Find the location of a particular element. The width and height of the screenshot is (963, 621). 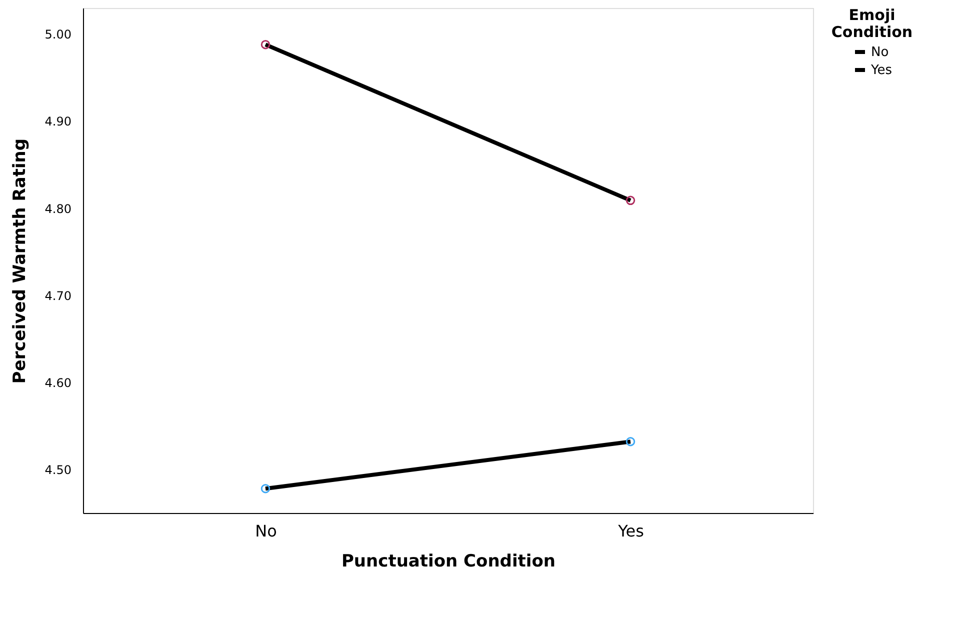

y-tick-label: 4.50 is located at coordinates (58, 469).